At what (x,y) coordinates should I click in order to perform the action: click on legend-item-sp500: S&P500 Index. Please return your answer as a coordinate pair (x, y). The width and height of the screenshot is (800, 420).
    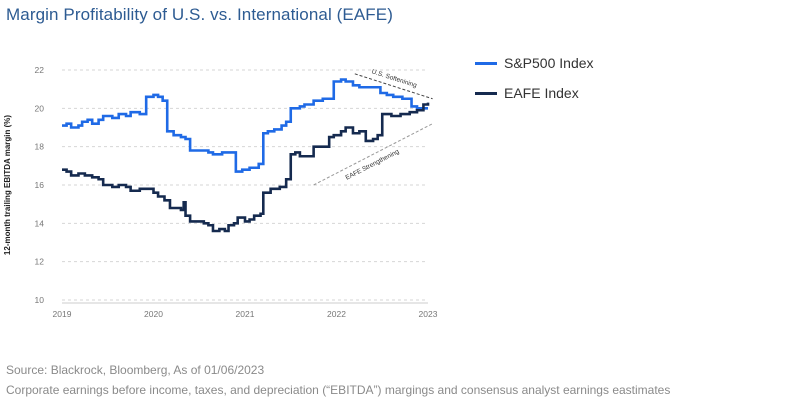
    Looking at the image, I should click on (534, 63).